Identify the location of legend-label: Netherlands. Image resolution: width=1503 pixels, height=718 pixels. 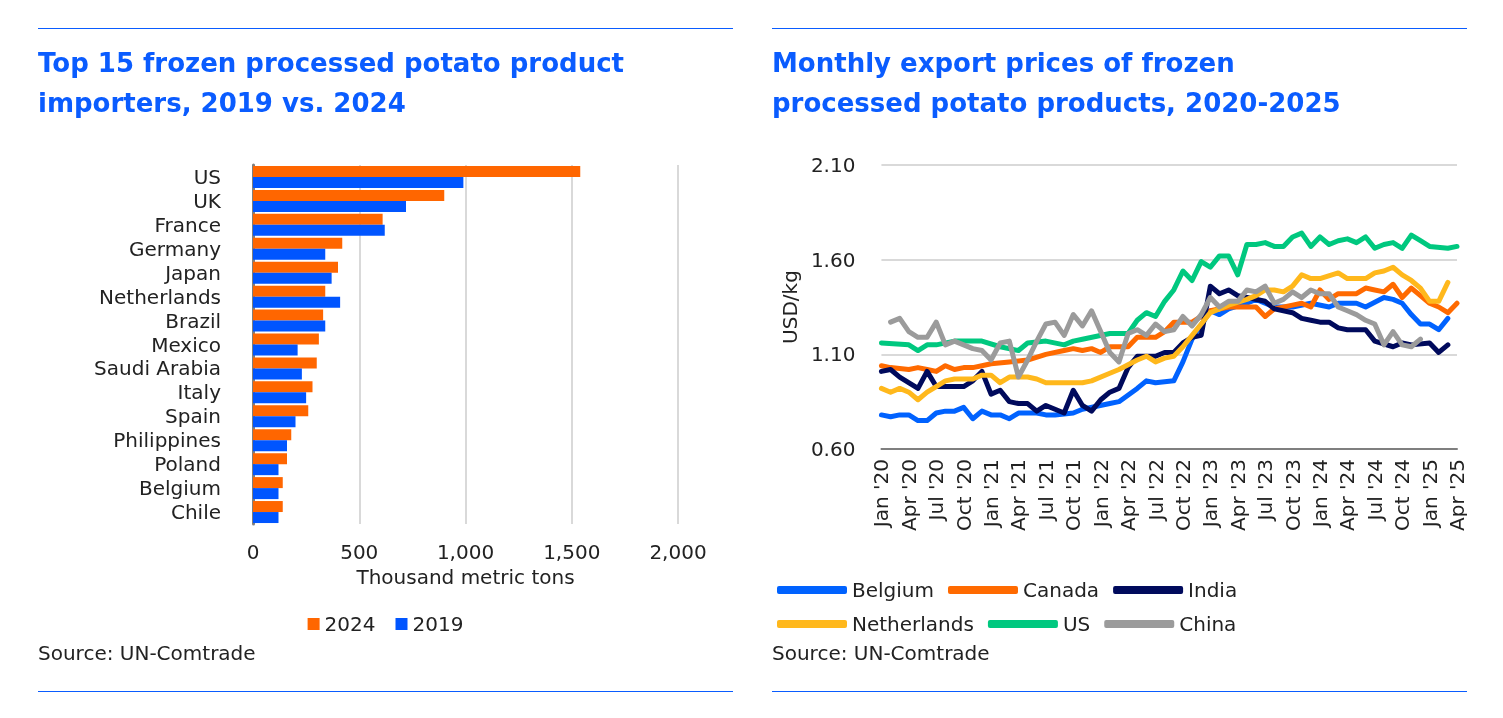
(913, 624).